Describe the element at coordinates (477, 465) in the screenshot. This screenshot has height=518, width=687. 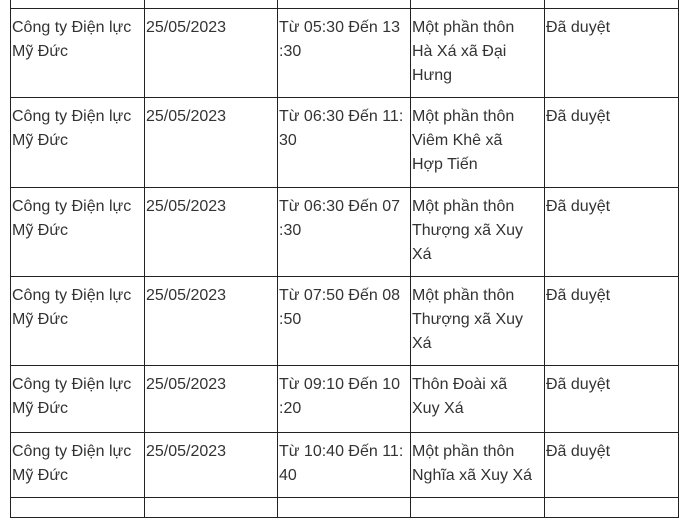
I see `cell-area: Một phần thôn Nghĩa xã Xuy Xá` at that location.